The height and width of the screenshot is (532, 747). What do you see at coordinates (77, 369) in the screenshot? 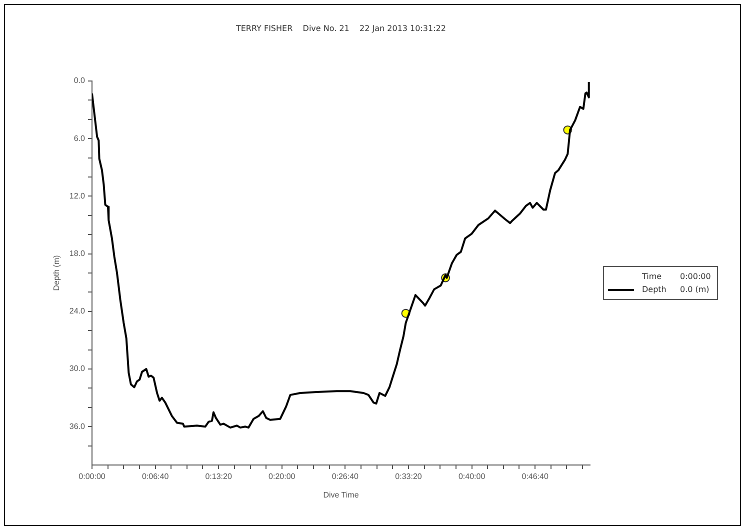
I see `y-tick-label: 30.0` at bounding box center [77, 369].